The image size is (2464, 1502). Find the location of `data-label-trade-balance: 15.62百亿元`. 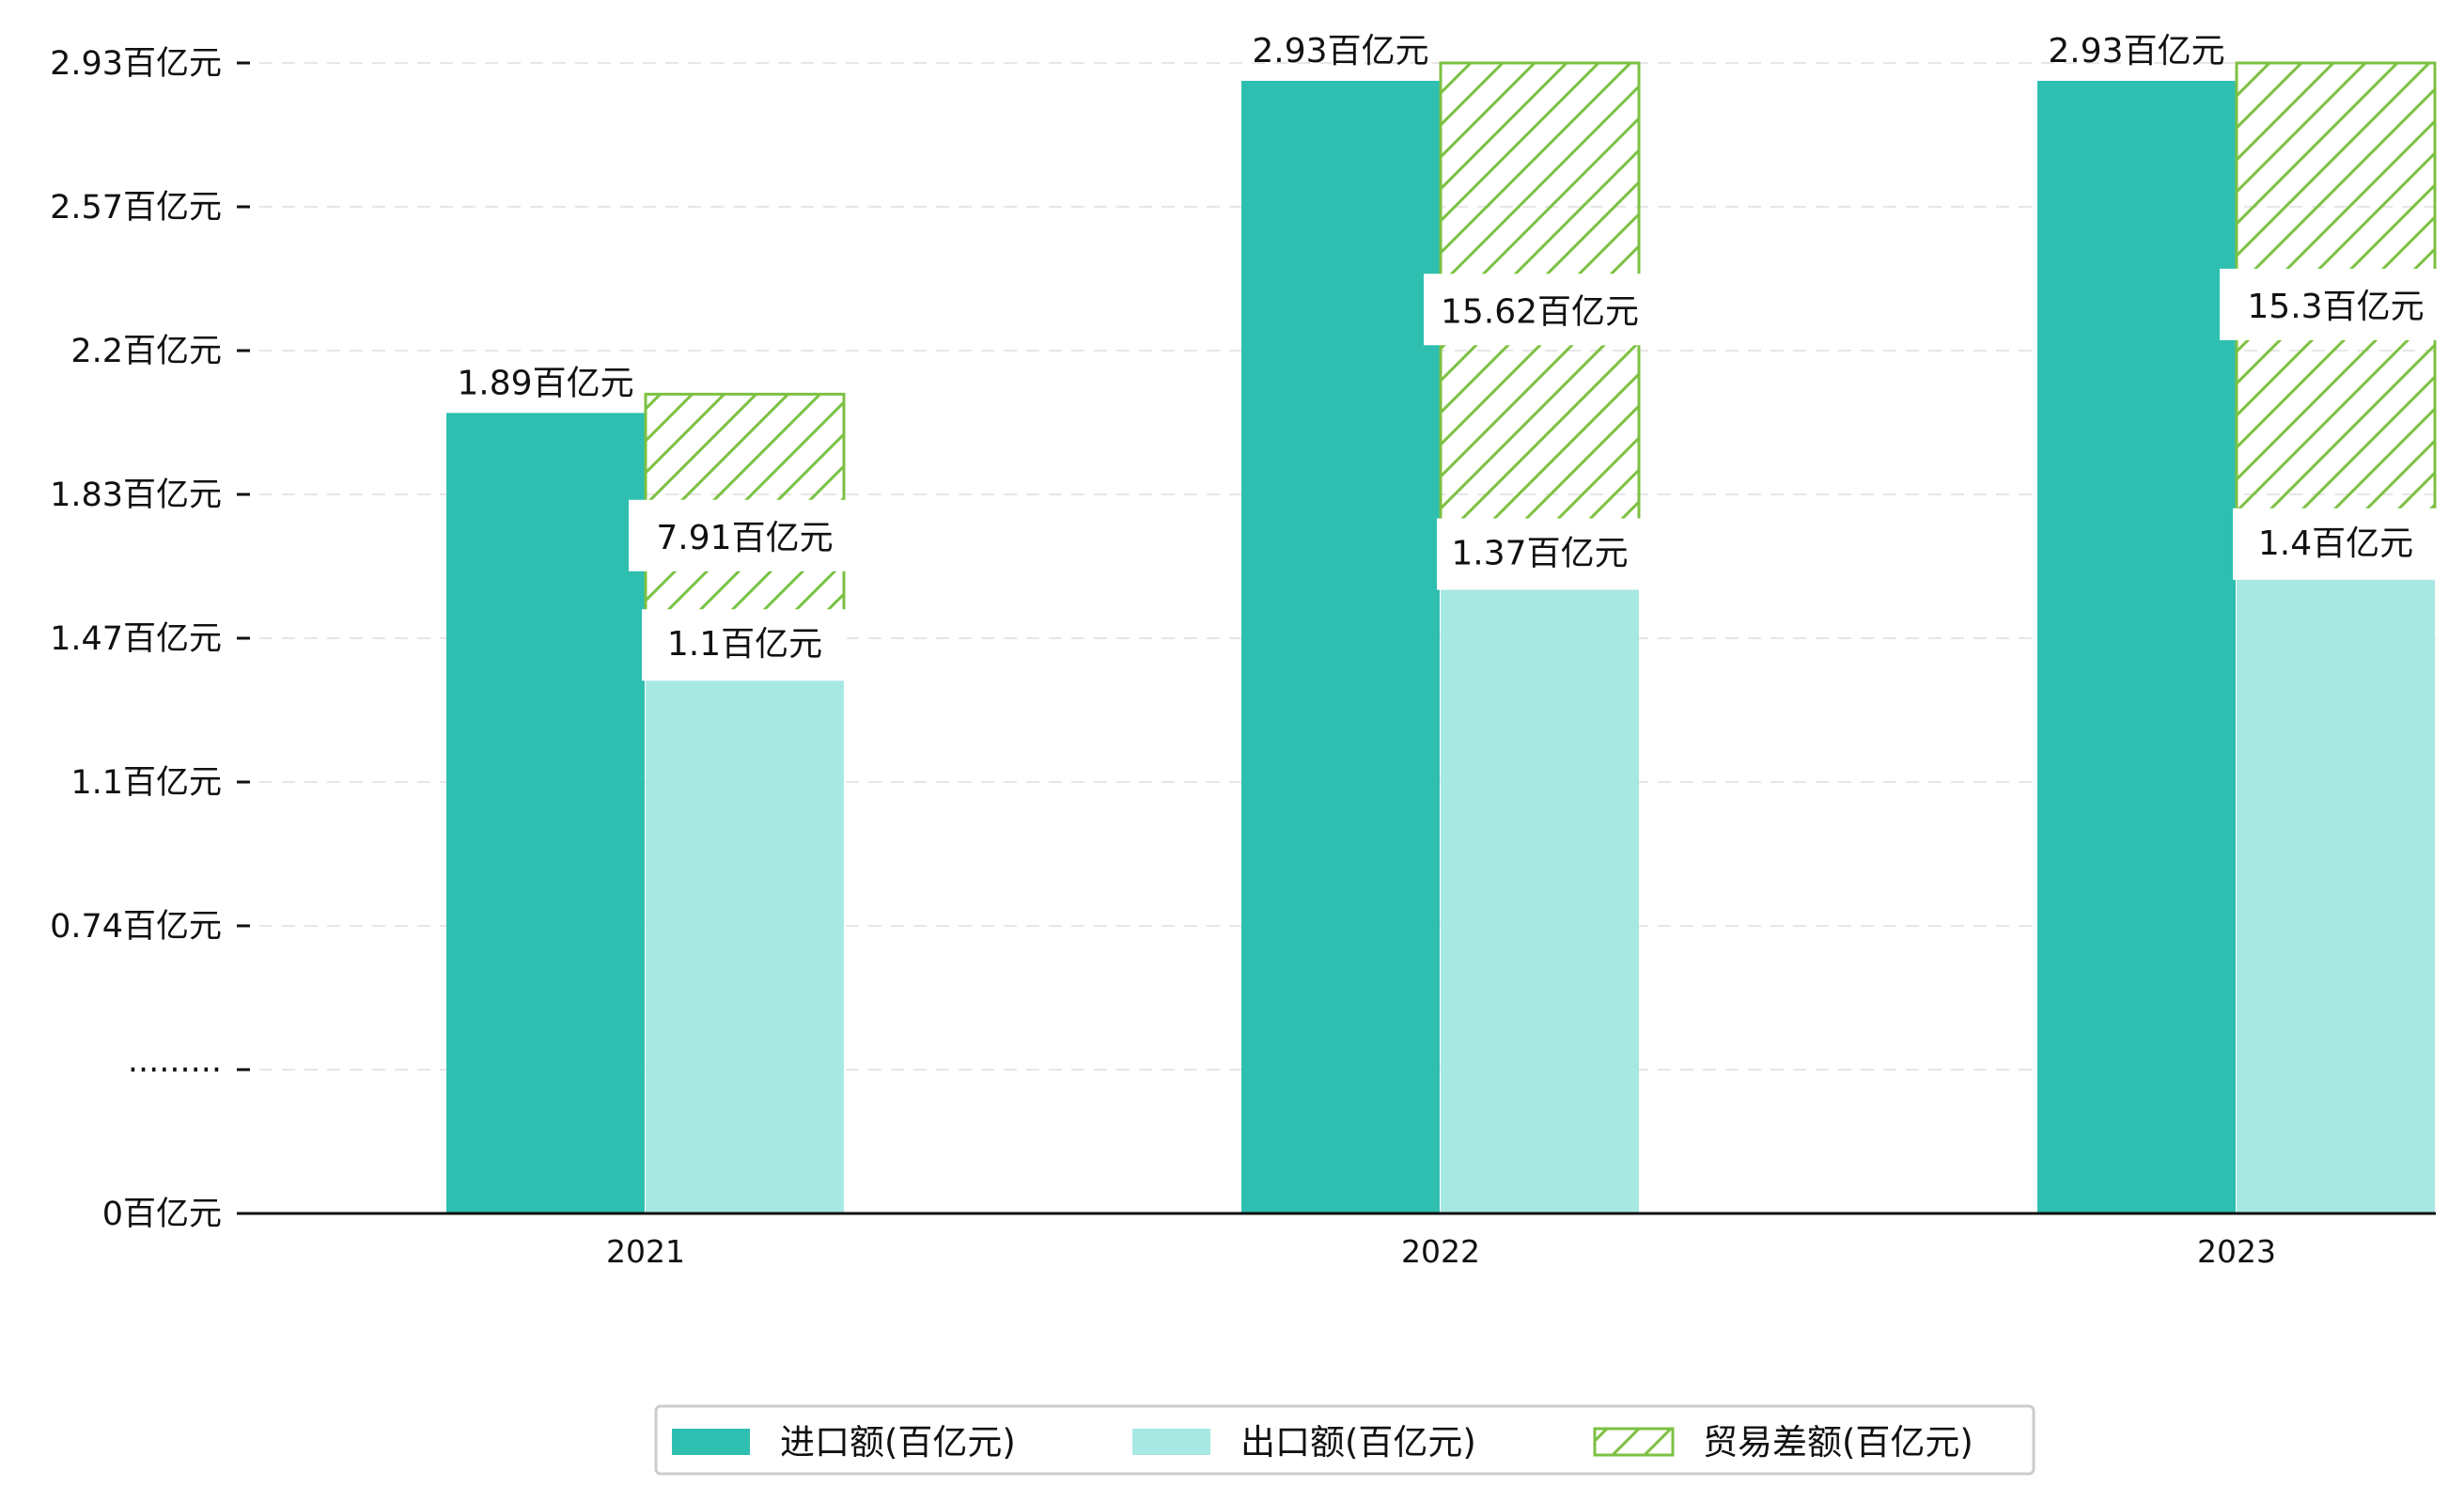

data-label-trade-balance: 15.62百亿元 is located at coordinates (1540, 311).